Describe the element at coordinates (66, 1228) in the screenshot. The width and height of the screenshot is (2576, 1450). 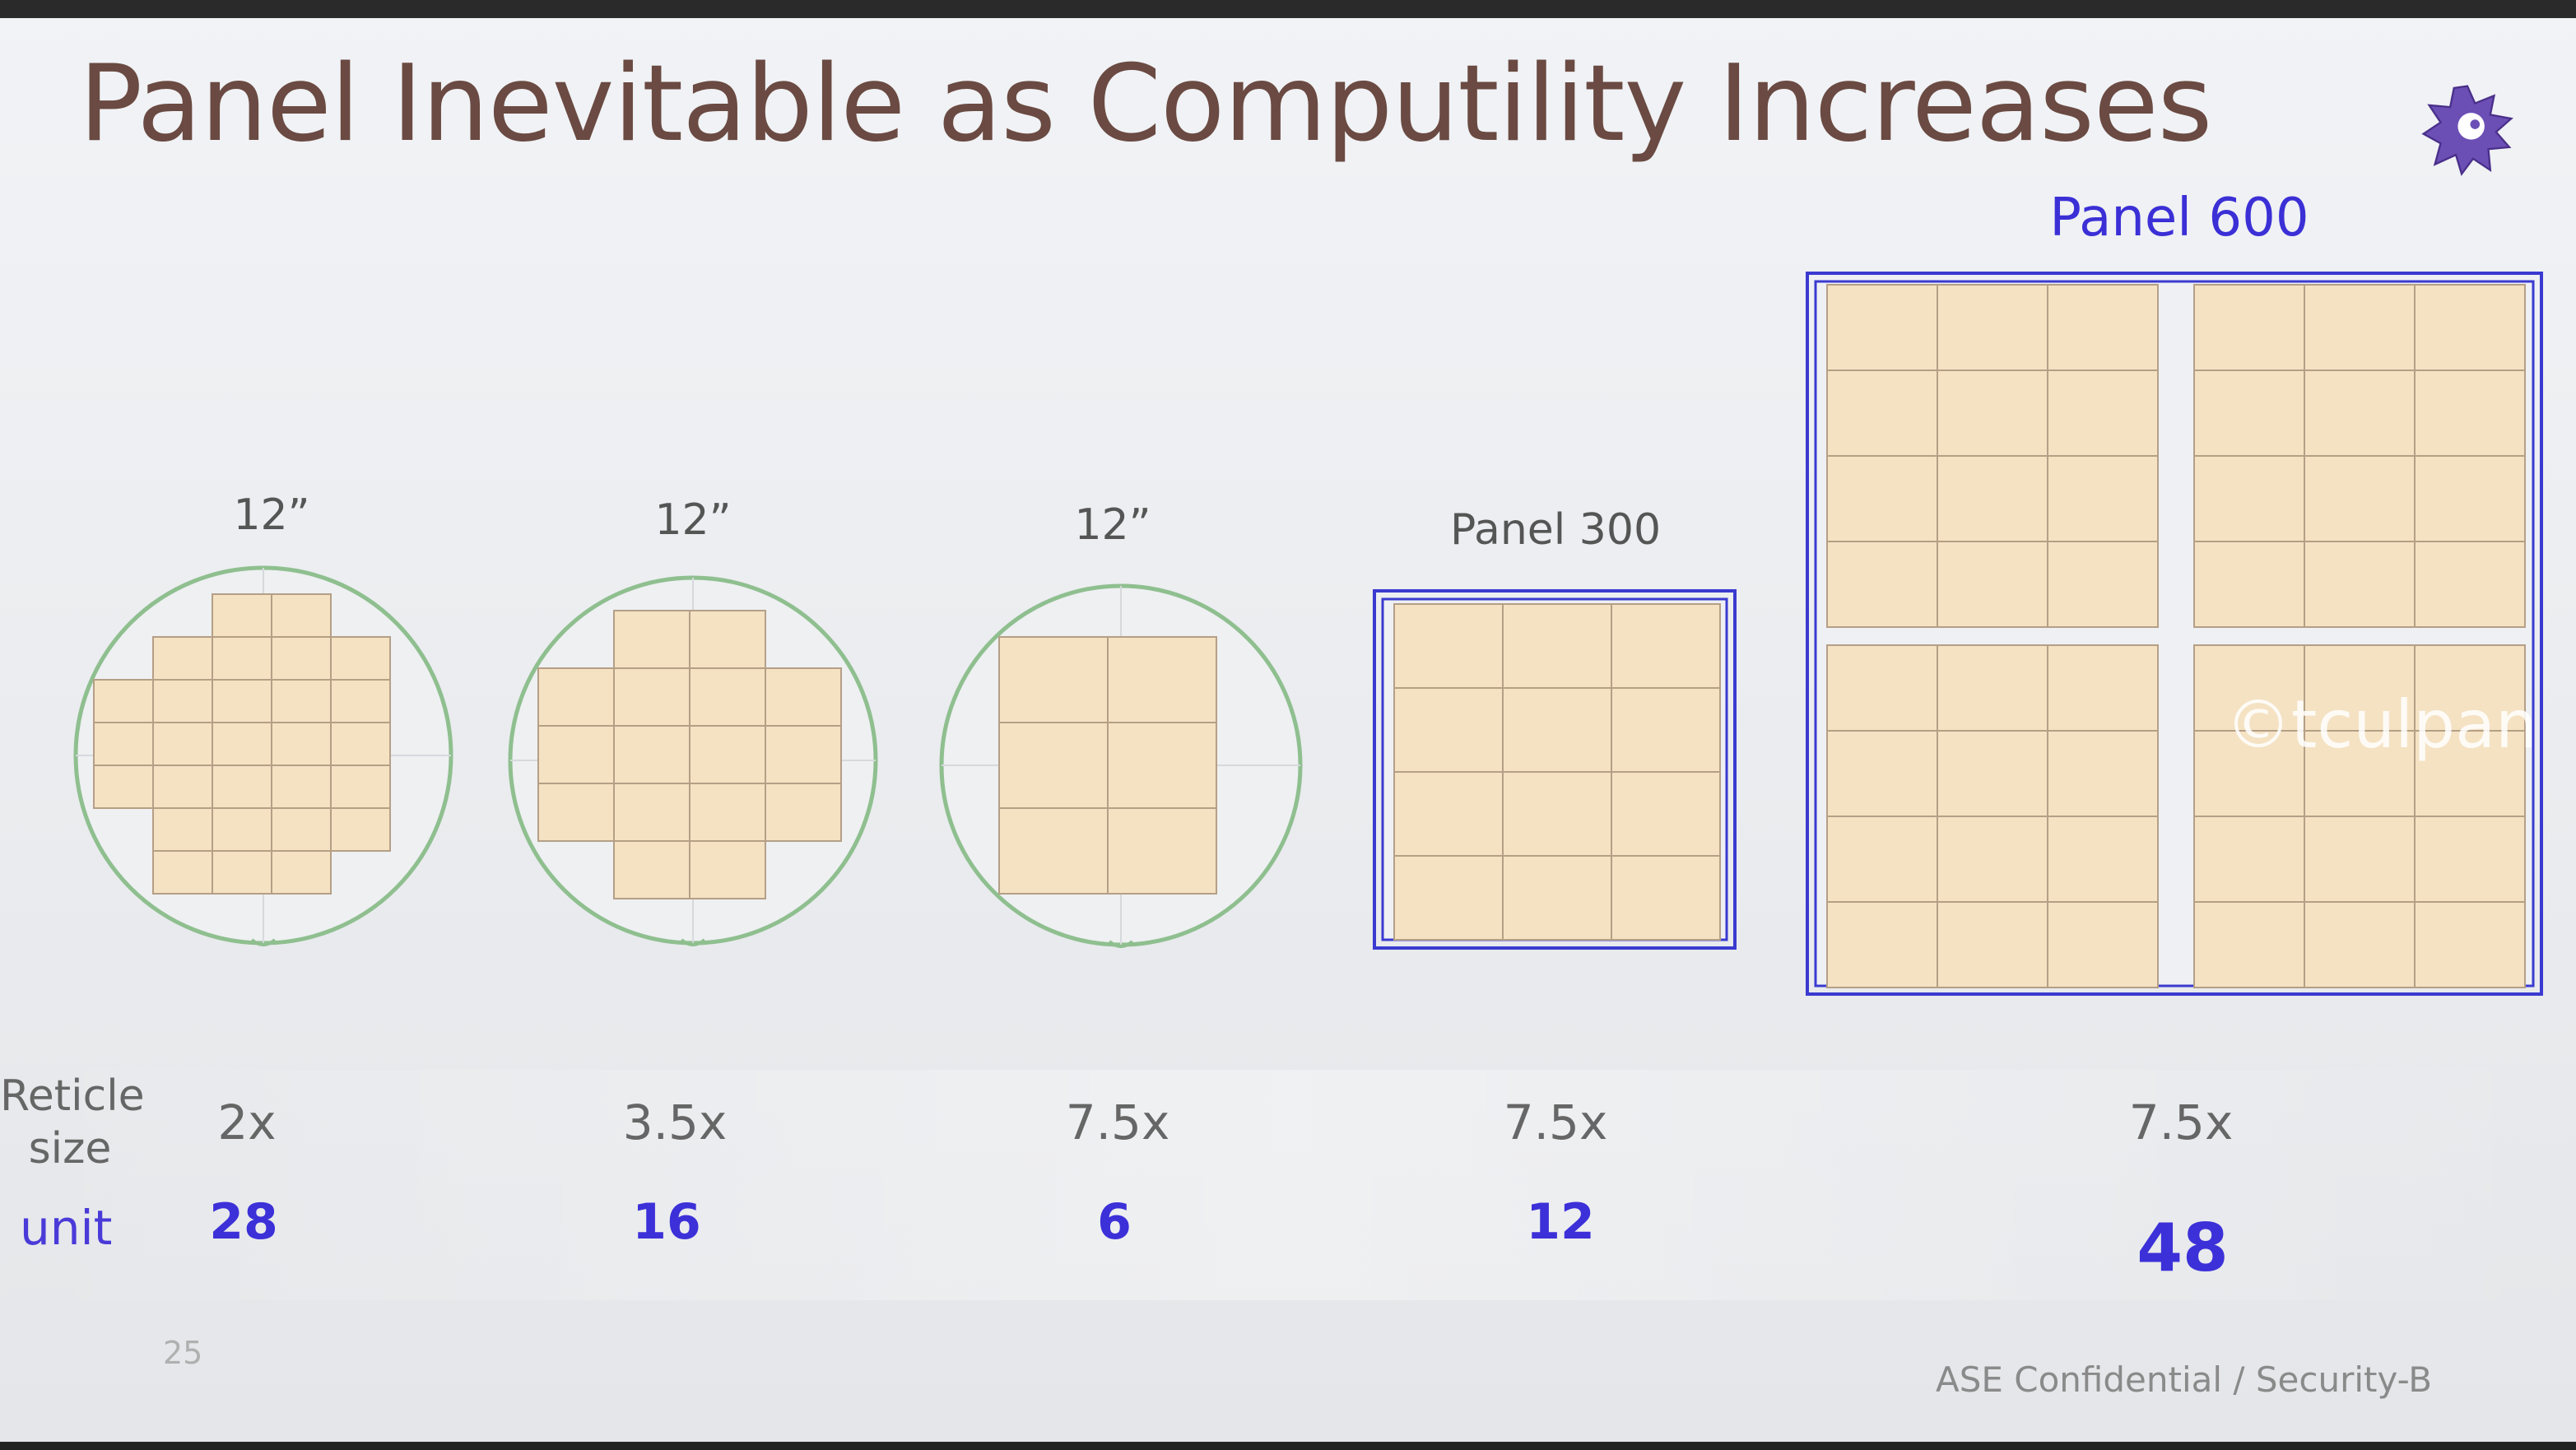
I see `unit-label: unit` at that location.